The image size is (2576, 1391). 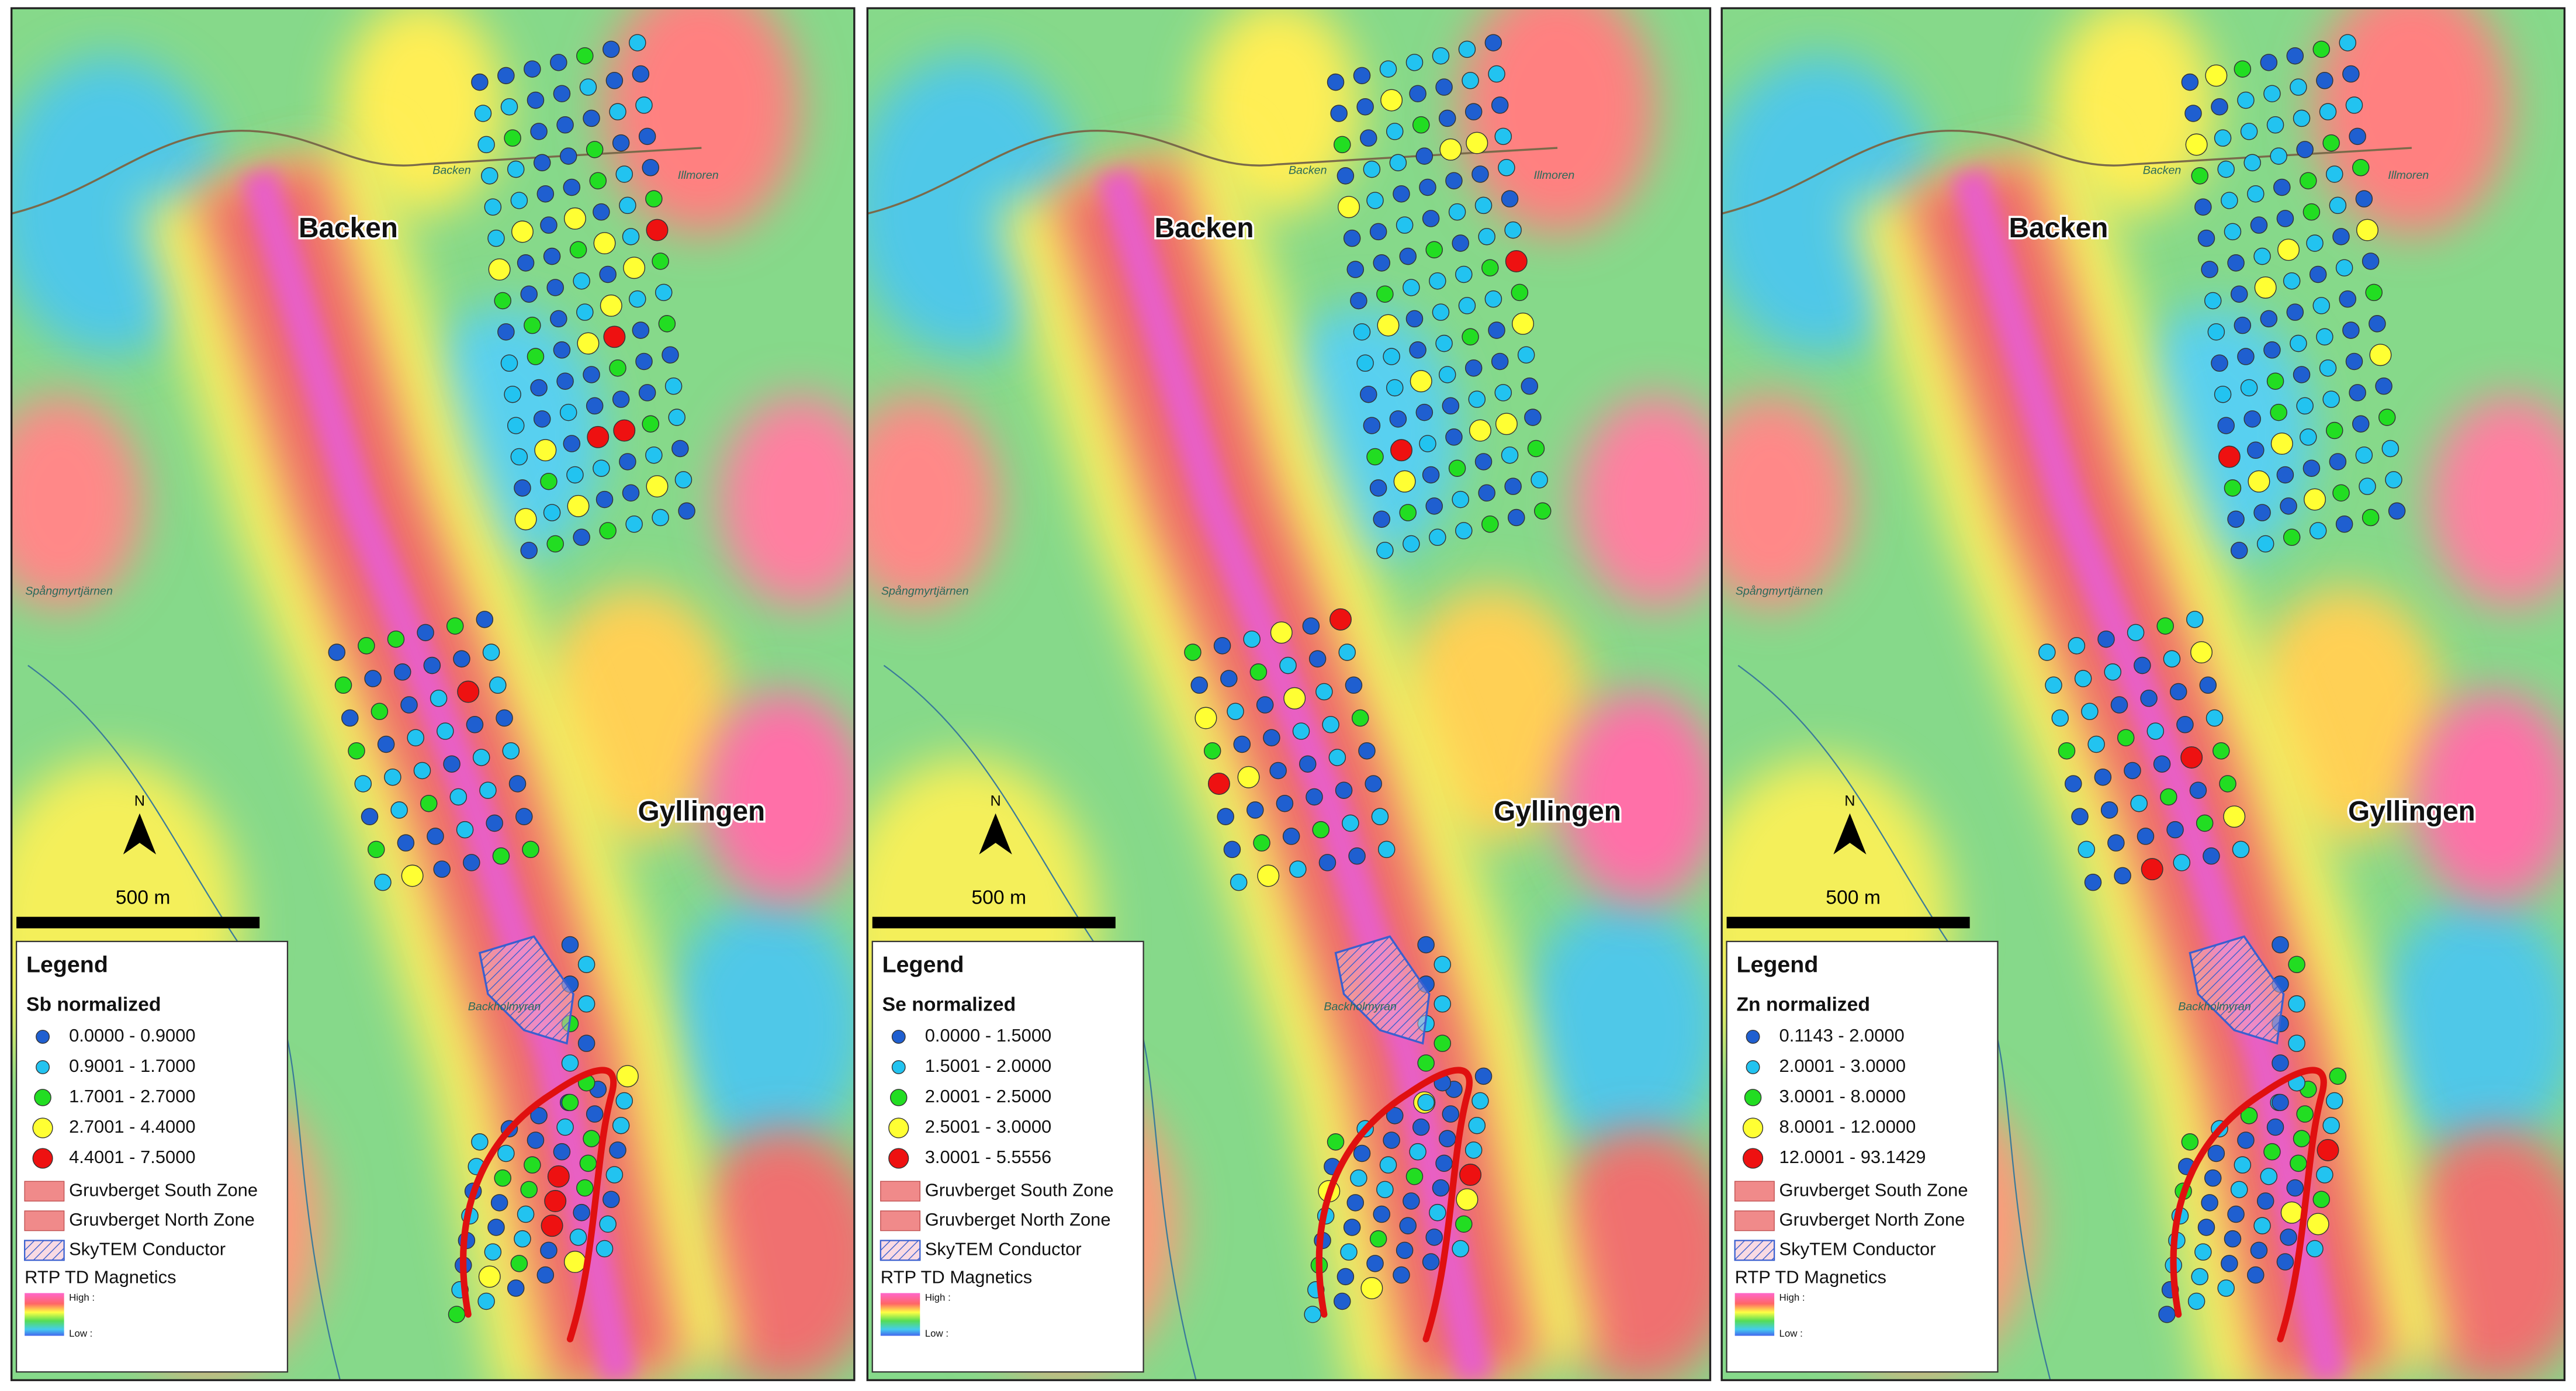 I want to click on raster-blob, so click(x=761, y=1026).